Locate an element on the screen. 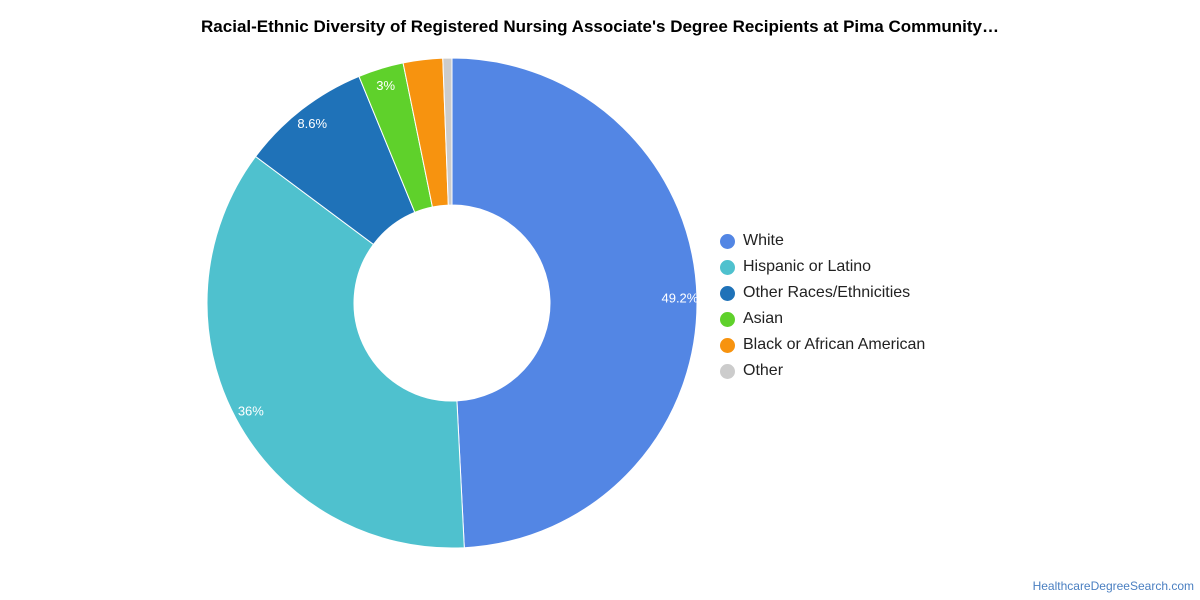 This screenshot has width=1200, height=600. legend-label: Black or African American is located at coordinates (834, 344).